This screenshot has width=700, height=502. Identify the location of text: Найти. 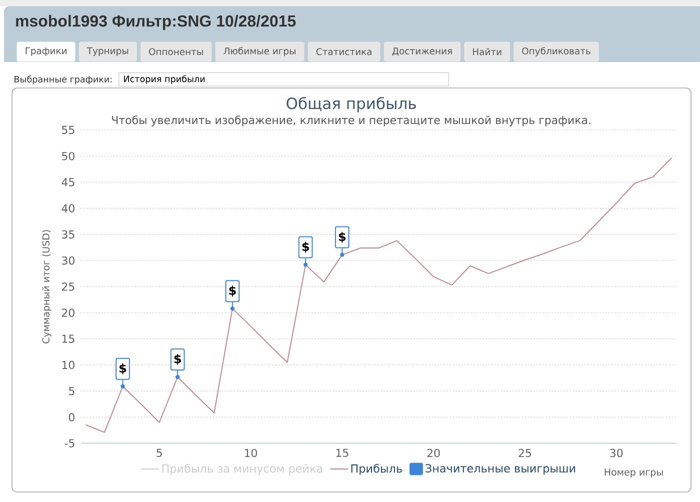
(487, 52).